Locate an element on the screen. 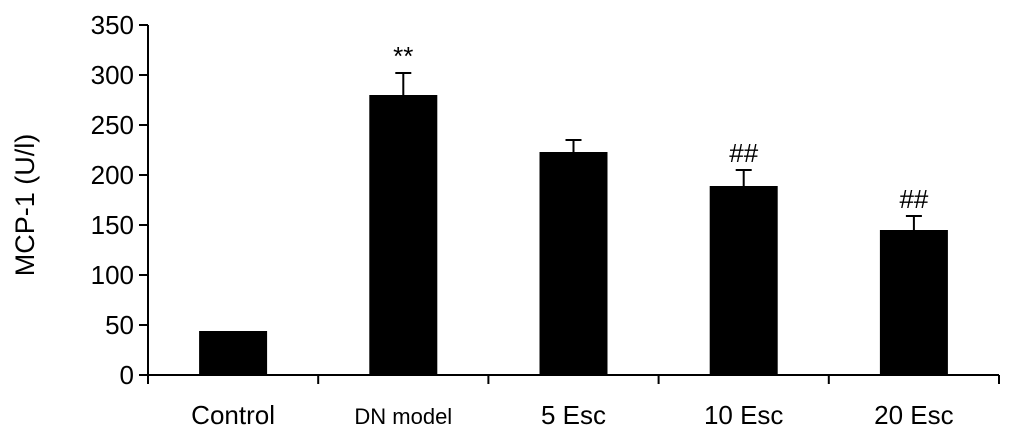  y-tick-label: 0 is located at coordinates (127, 375).